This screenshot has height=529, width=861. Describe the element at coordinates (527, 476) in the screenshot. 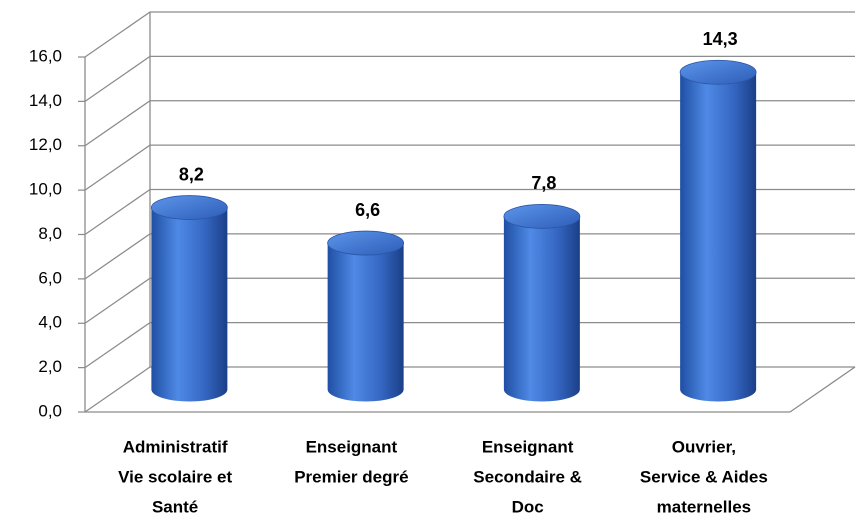

I see `x-tick-label: Secondaire &` at that location.